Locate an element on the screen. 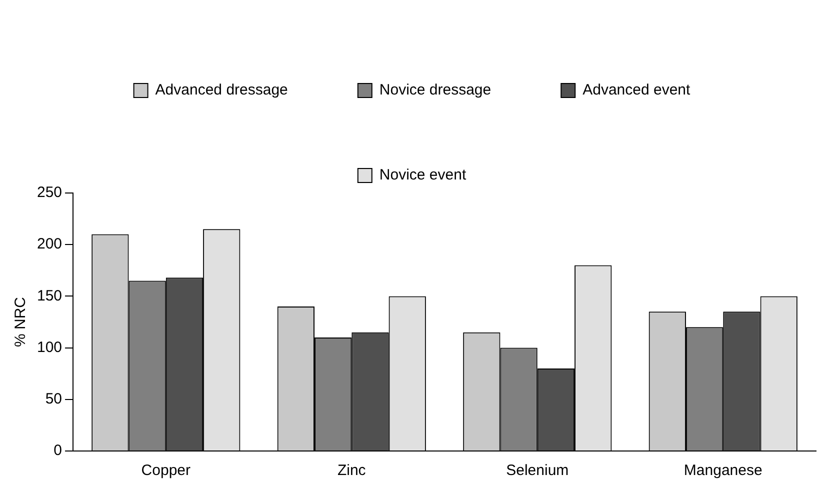  x-tick-label: Manganese is located at coordinates (723, 471).